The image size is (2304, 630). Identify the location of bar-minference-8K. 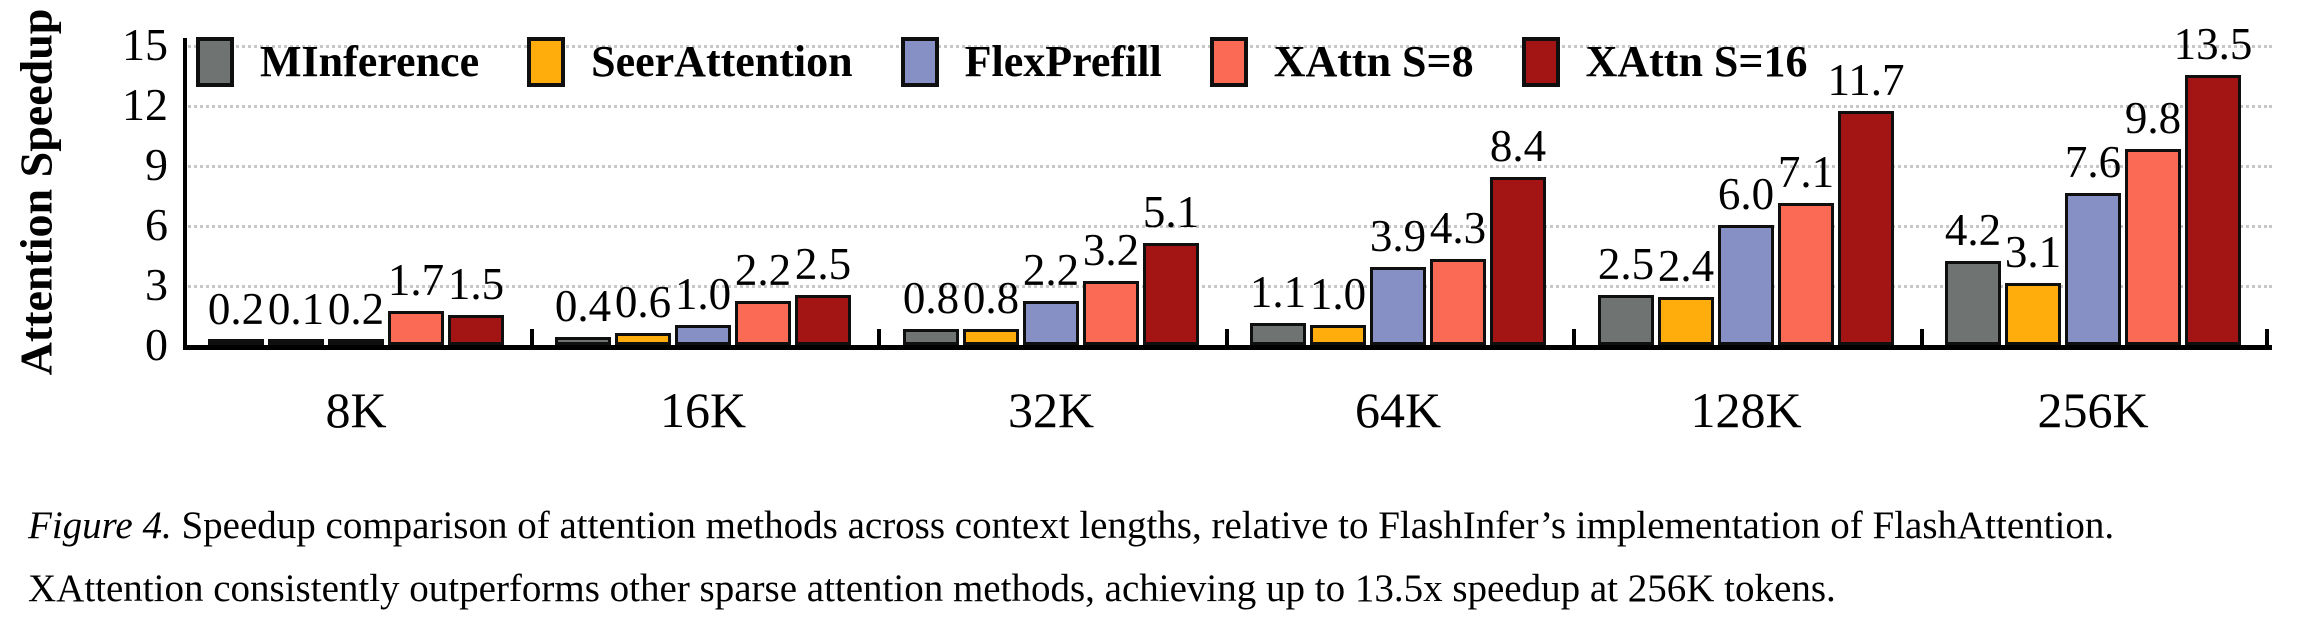
(236, 342).